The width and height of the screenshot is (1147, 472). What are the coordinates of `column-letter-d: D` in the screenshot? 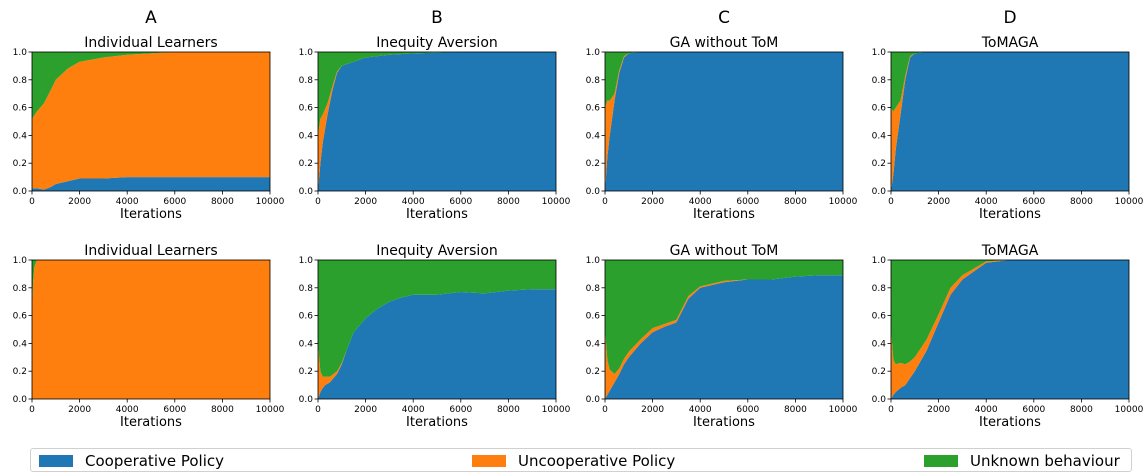 It's located at (1009, 18).